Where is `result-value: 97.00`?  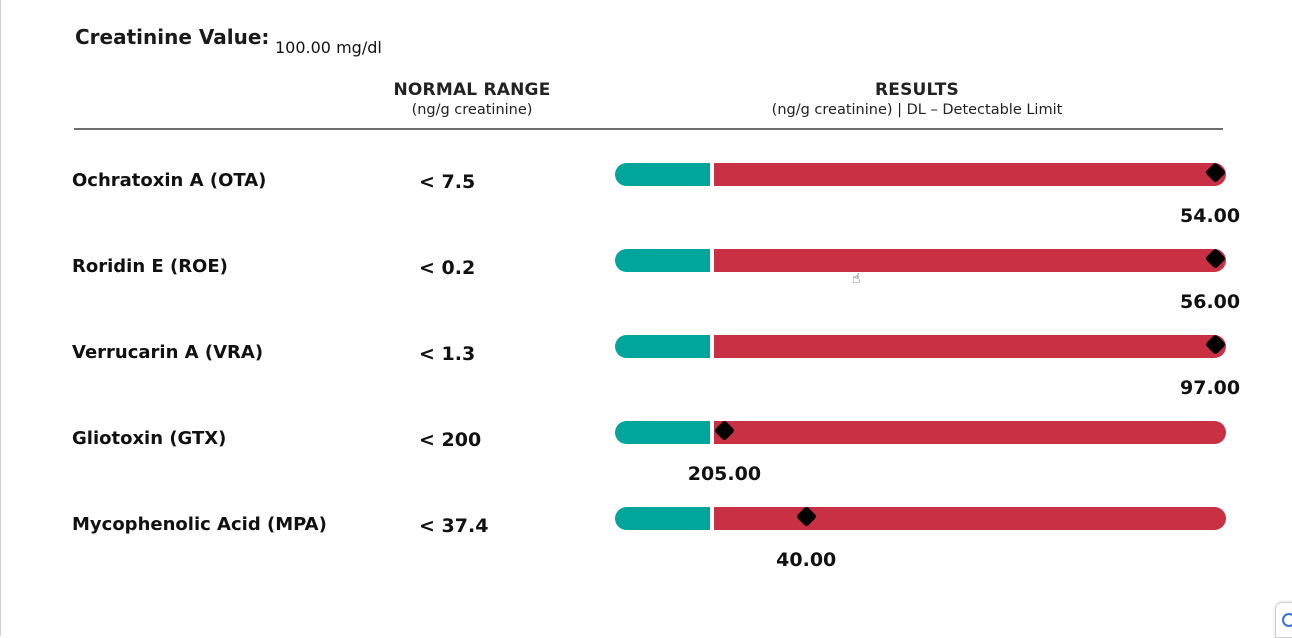 result-value: 97.00 is located at coordinates (1210, 388).